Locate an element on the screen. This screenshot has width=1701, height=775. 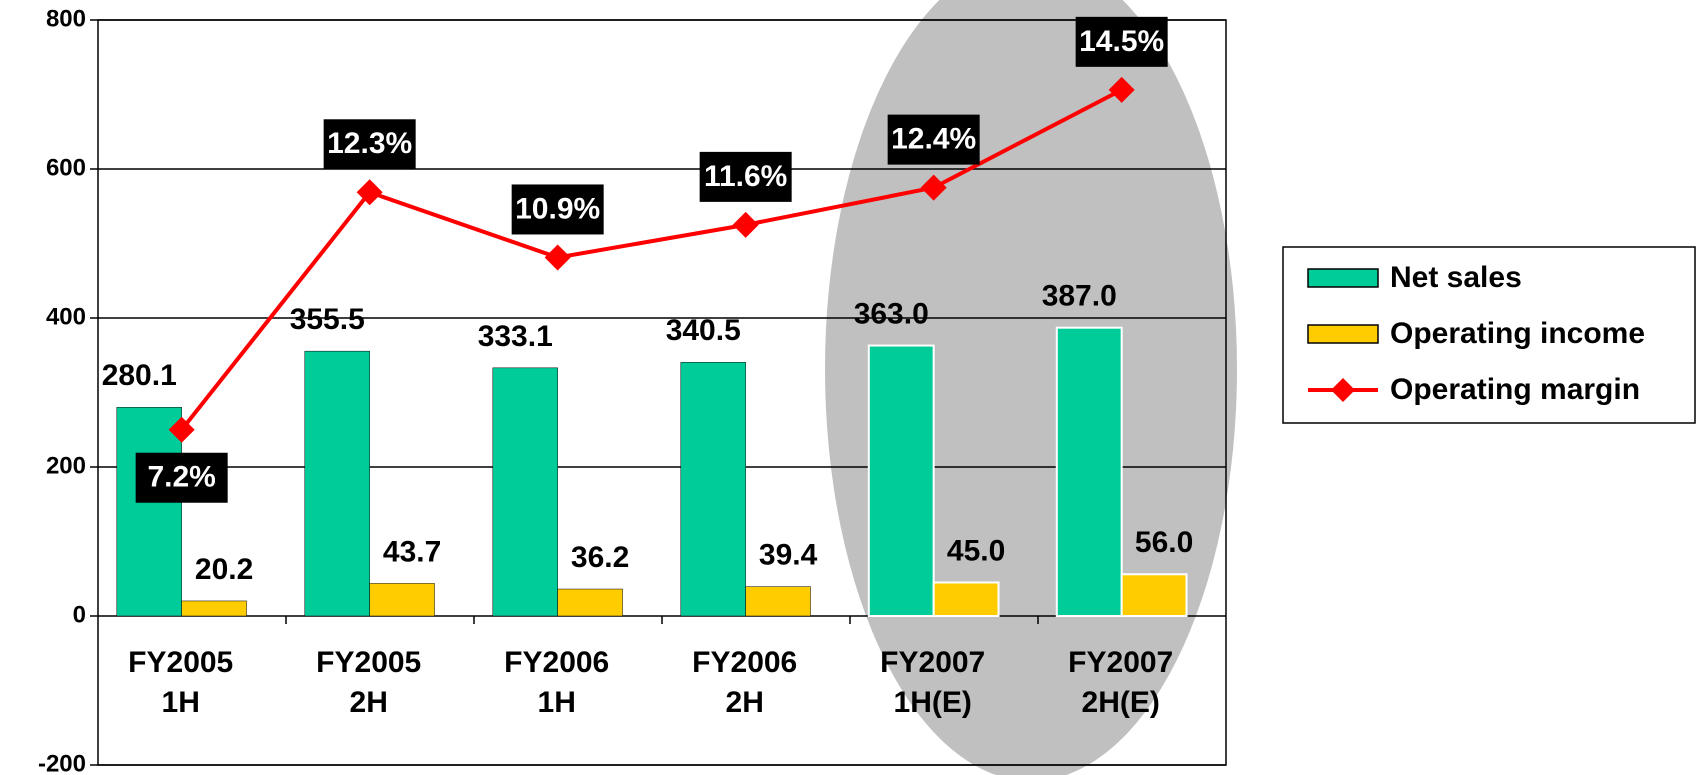
bar-label: 20.2 is located at coordinates (224, 569).